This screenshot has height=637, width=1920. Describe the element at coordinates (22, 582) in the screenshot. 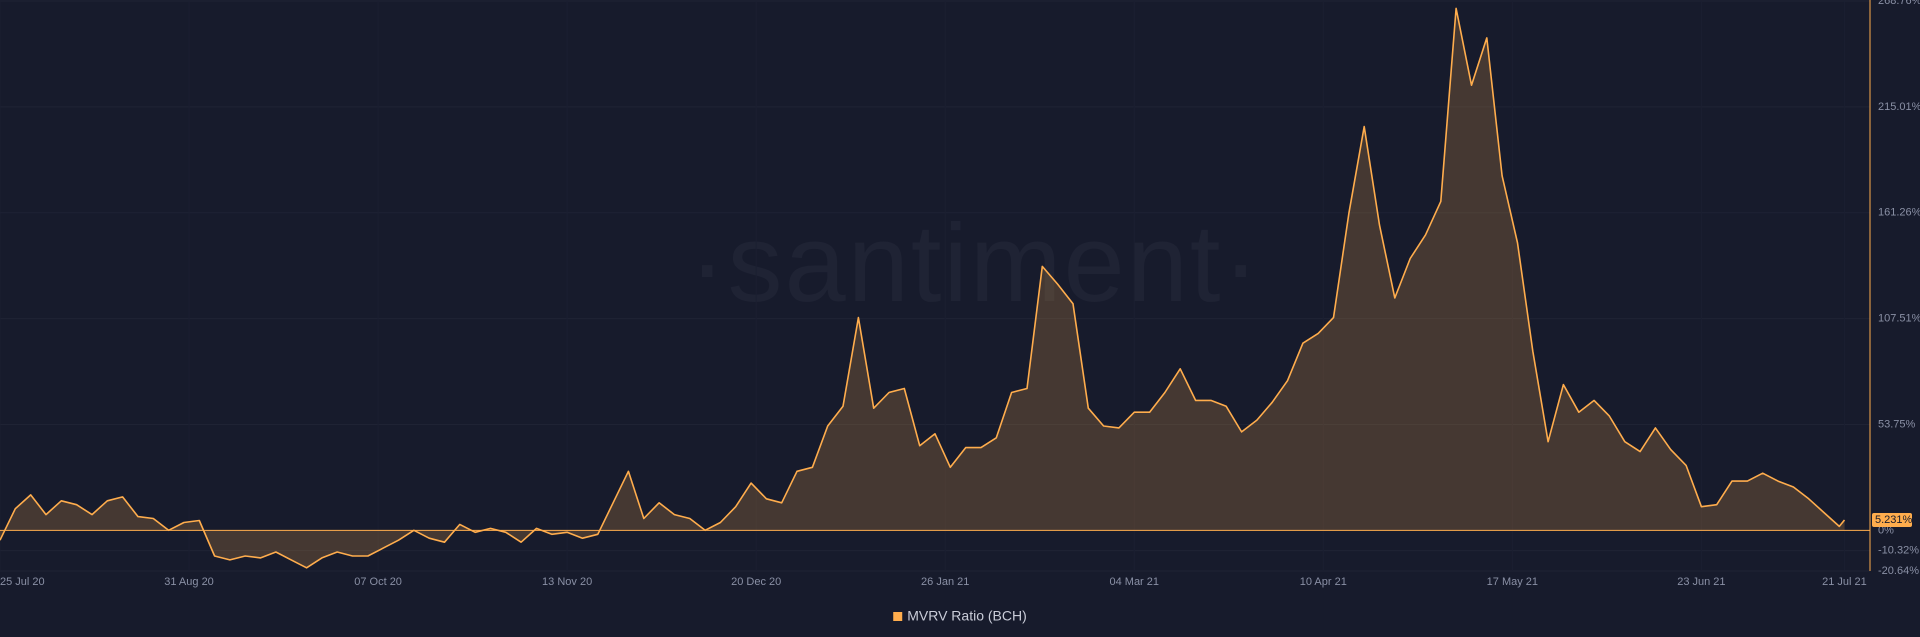

I see `x-tick-label: 25 Jul 20` at that location.